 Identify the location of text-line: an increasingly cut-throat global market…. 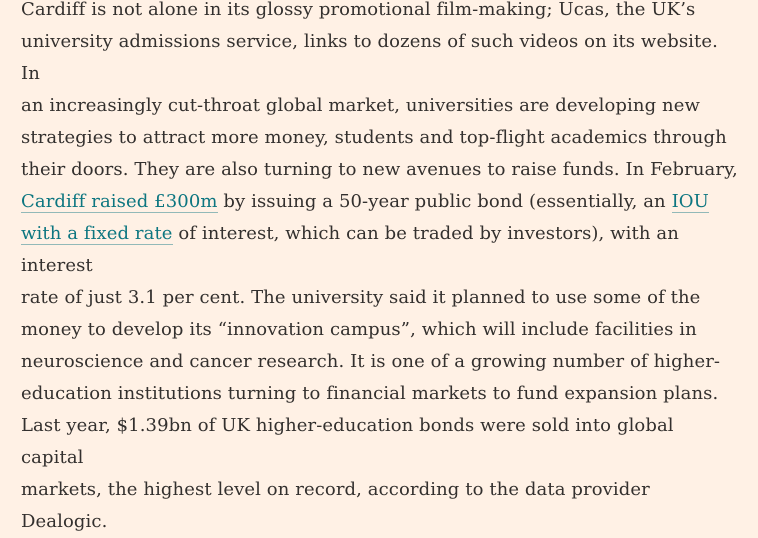
(360, 105).